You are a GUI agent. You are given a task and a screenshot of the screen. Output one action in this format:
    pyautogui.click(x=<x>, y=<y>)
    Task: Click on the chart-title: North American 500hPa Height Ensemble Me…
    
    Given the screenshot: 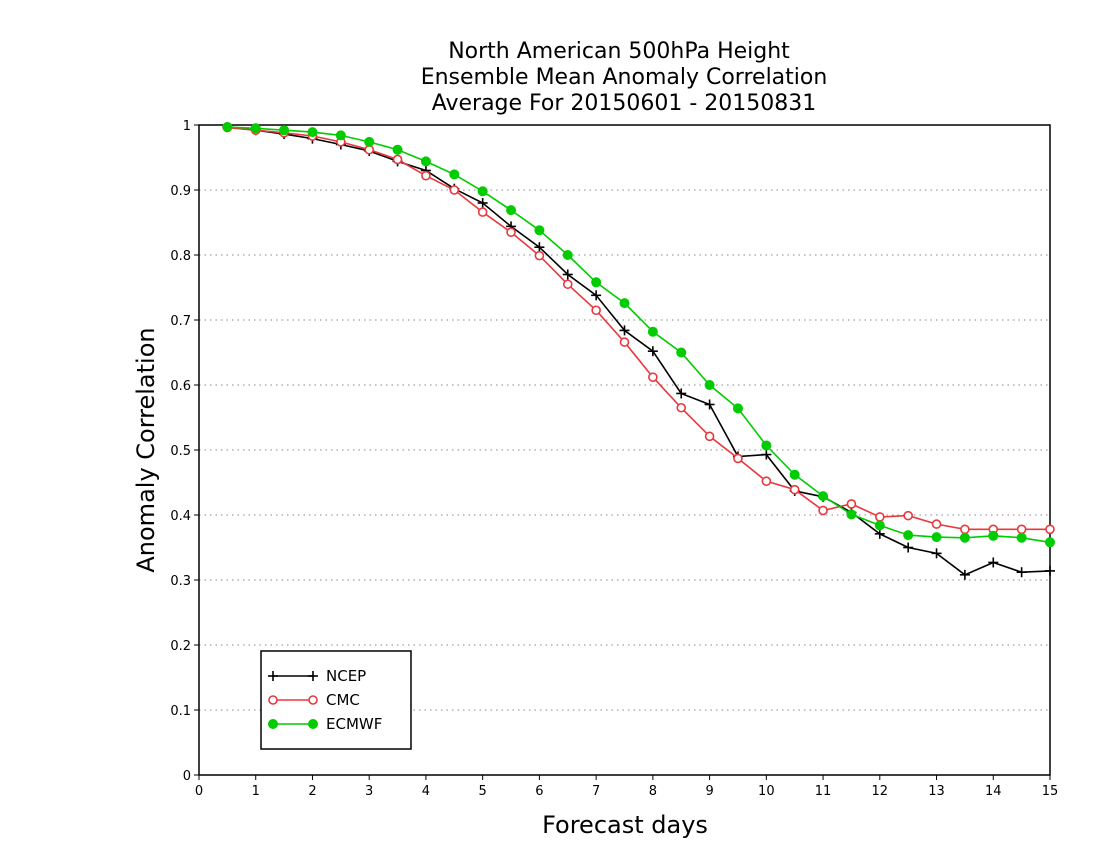 What is the action you would take?
    pyautogui.click(x=624, y=77)
    